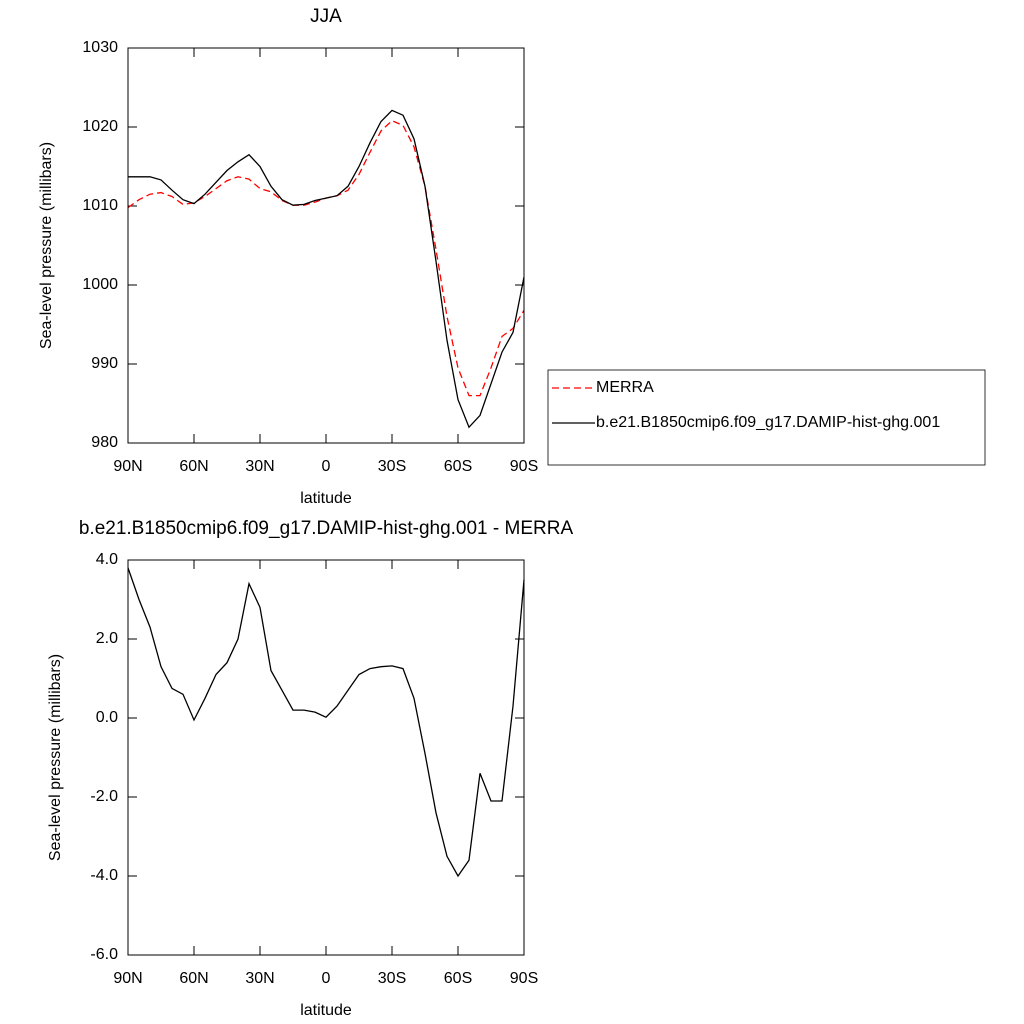 The image size is (1024, 1024). Describe the element at coordinates (326, 16) in the screenshot. I see `chart-title: JJA` at that location.